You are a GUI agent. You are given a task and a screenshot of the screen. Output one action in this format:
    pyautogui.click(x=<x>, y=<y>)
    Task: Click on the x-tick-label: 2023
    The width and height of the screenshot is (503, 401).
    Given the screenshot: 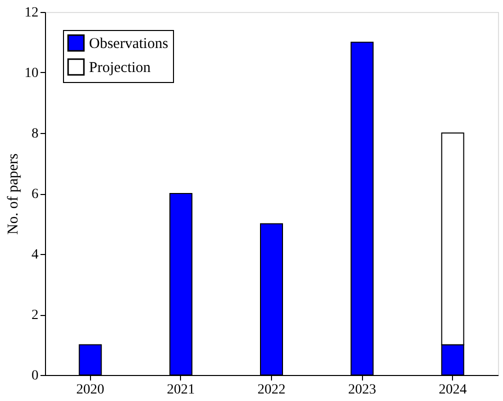 What is the action you would take?
    pyautogui.click(x=362, y=390)
    